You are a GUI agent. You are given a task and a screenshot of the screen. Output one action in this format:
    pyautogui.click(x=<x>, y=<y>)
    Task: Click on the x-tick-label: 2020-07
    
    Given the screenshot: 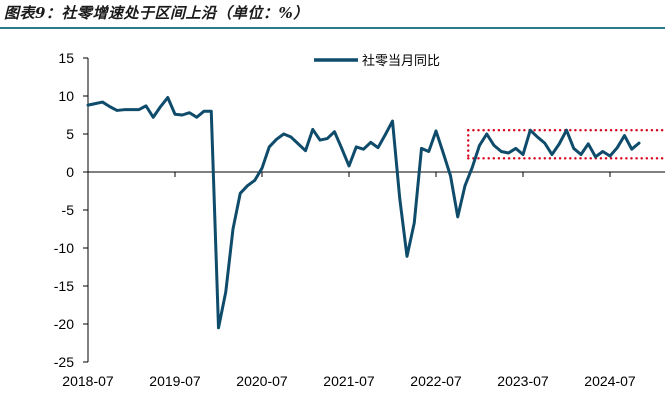 What is the action you would take?
    pyautogui.click(x=262, y=381)
    